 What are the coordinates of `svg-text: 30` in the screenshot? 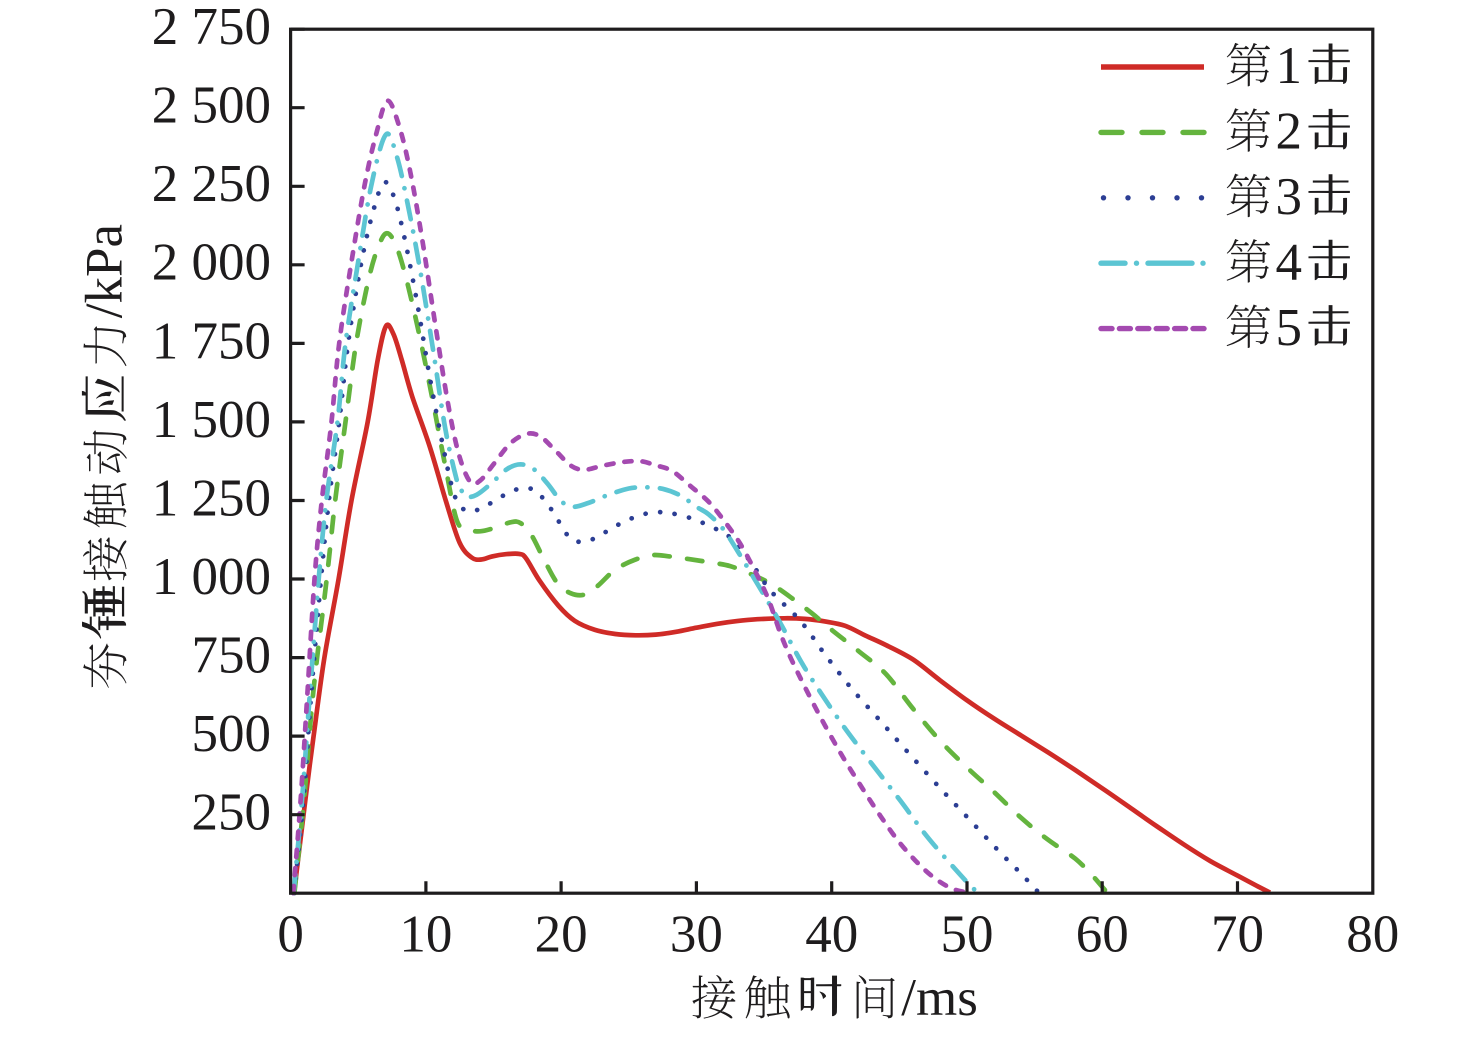 It's located at (696, 935).